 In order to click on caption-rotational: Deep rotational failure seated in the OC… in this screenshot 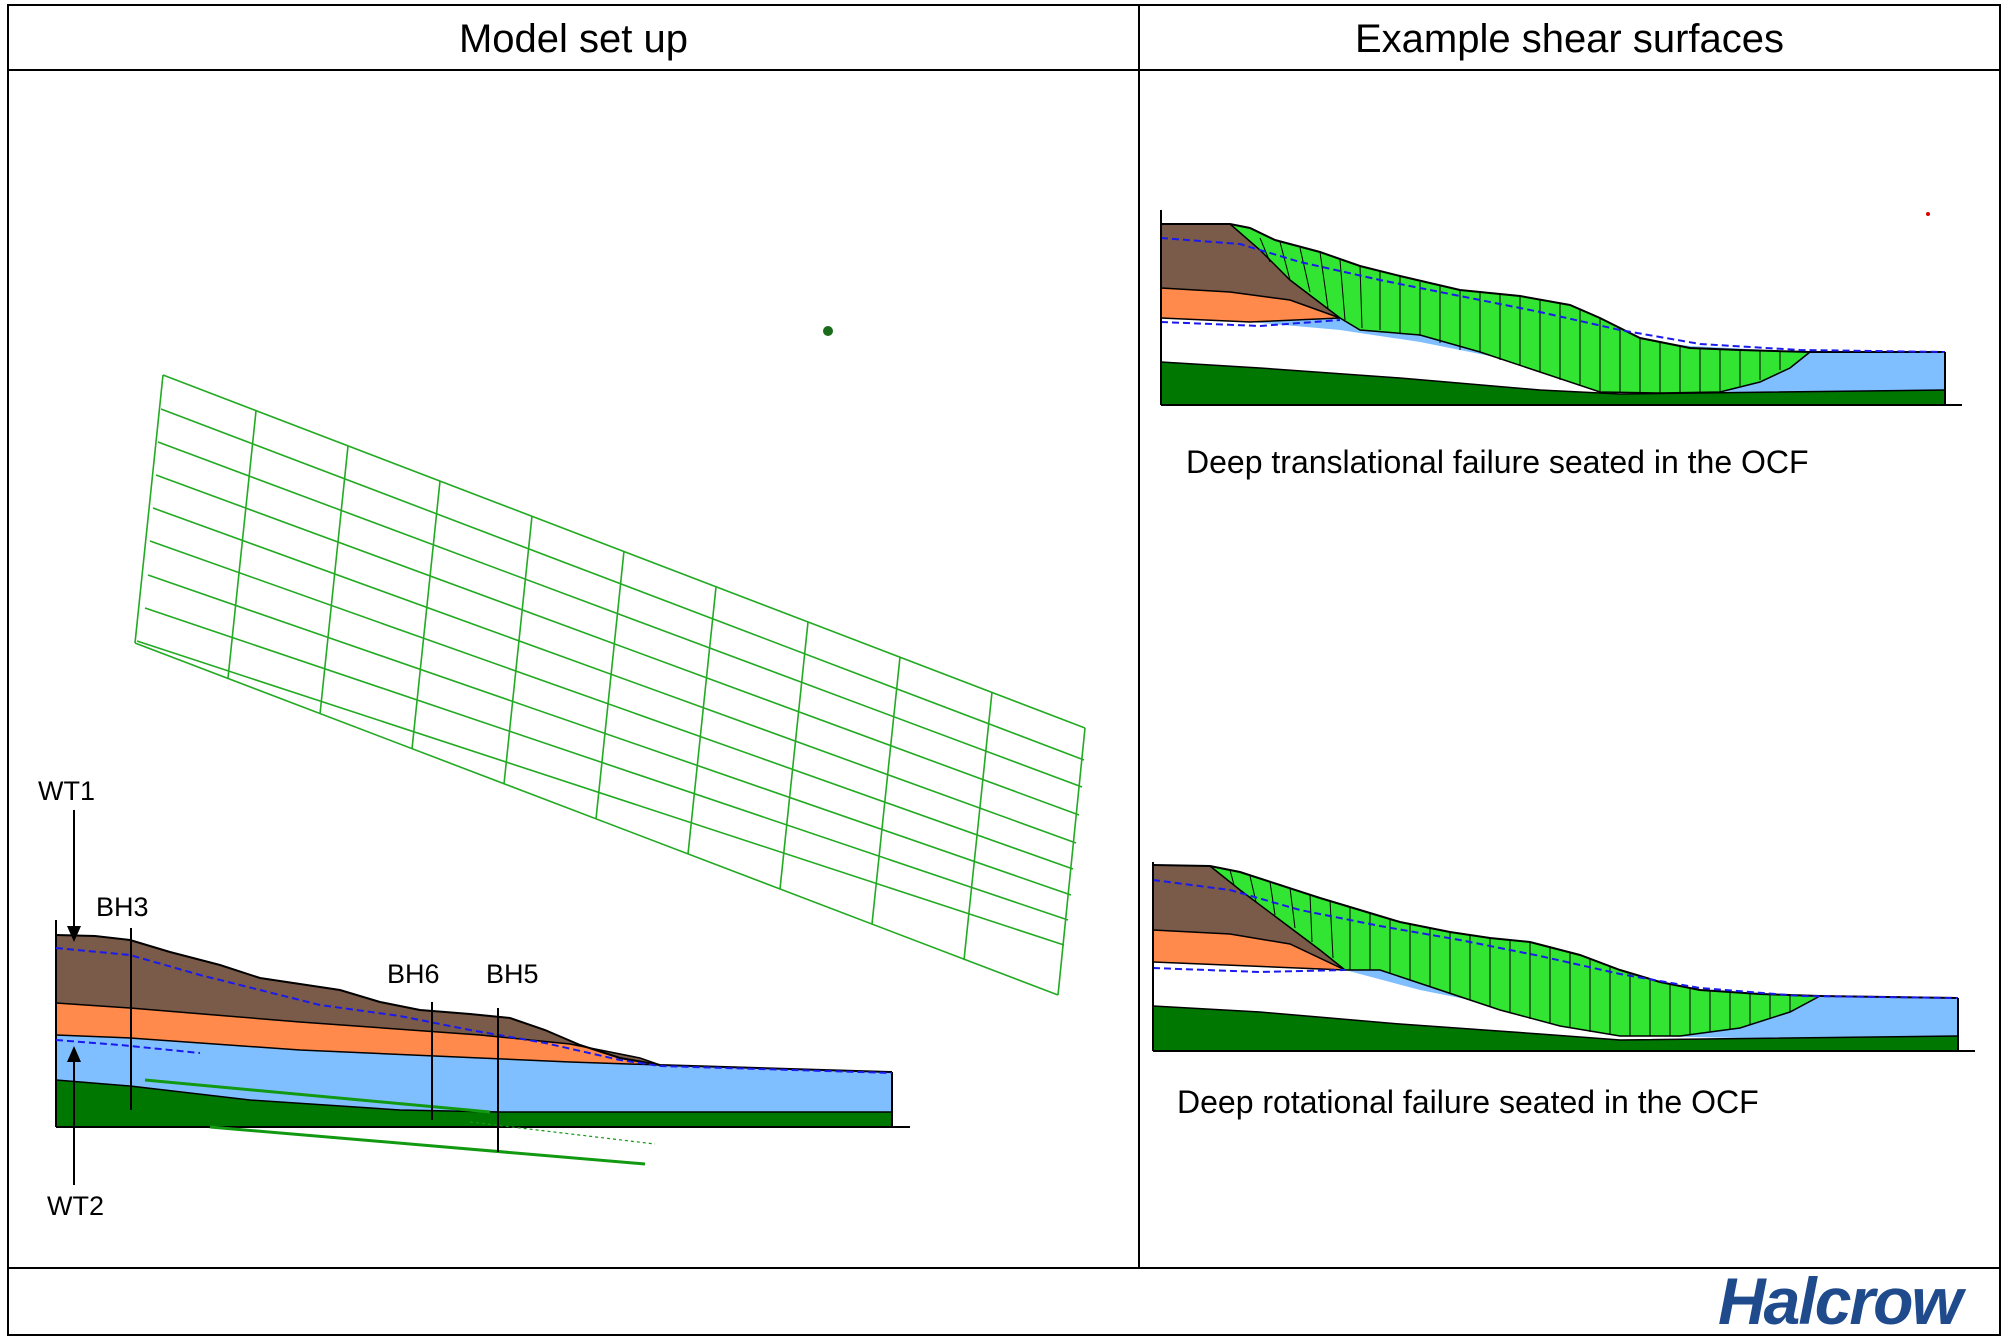, I will do `click(1468, 1102)`.